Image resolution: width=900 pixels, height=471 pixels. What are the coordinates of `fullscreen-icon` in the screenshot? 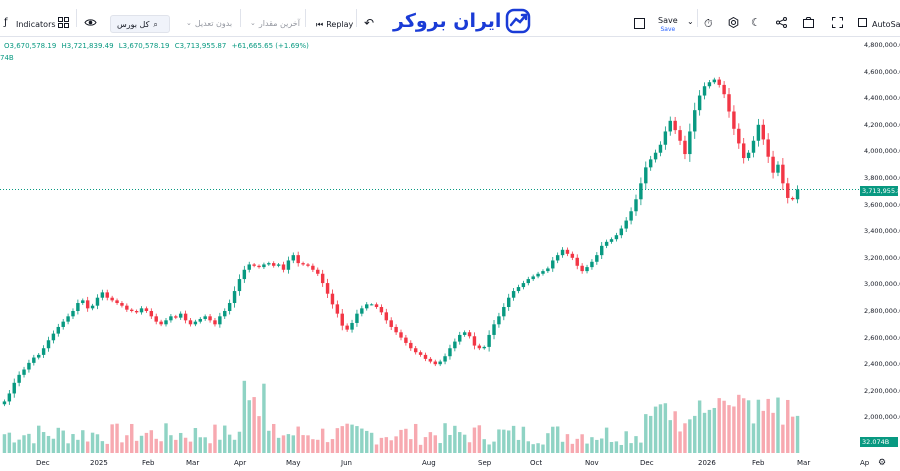 It's located at (837, 23).